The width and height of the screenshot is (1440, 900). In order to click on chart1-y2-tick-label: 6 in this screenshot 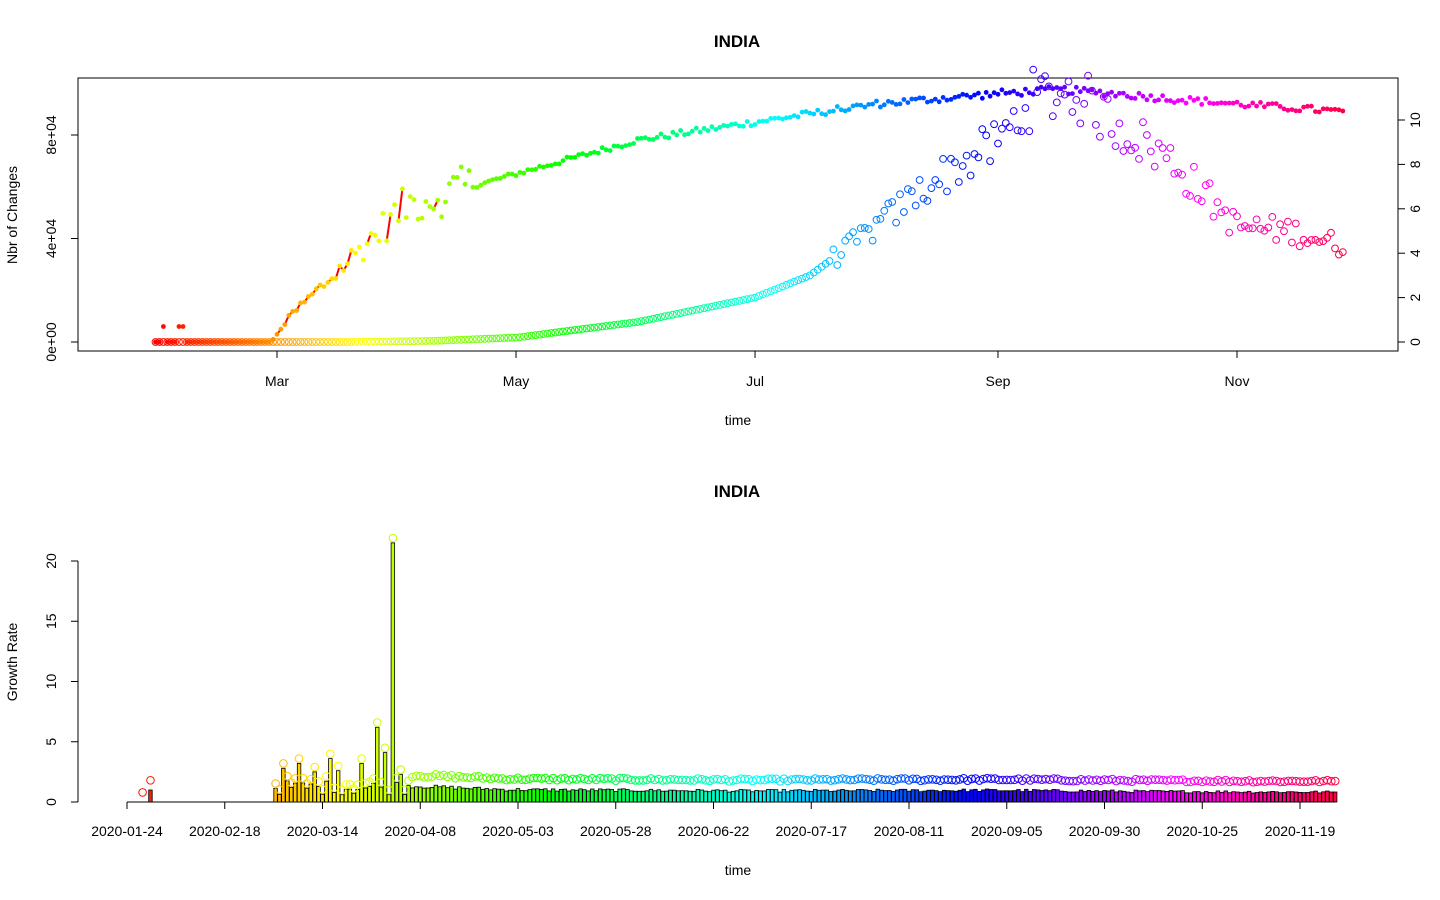, I will do `click(1415, 209)`.